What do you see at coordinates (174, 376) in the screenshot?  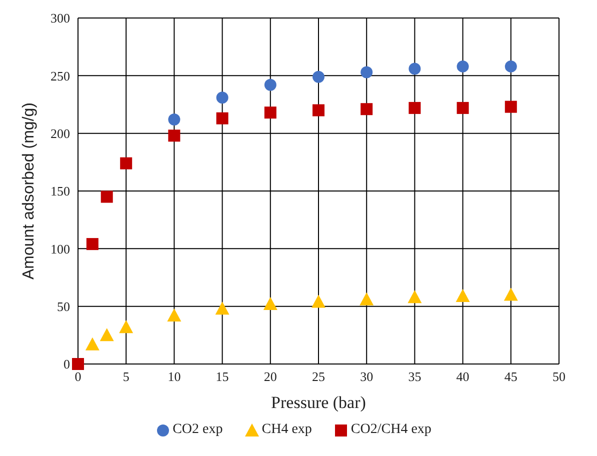 I see `x-tick-label: 10` at bounding box center [174, 376].